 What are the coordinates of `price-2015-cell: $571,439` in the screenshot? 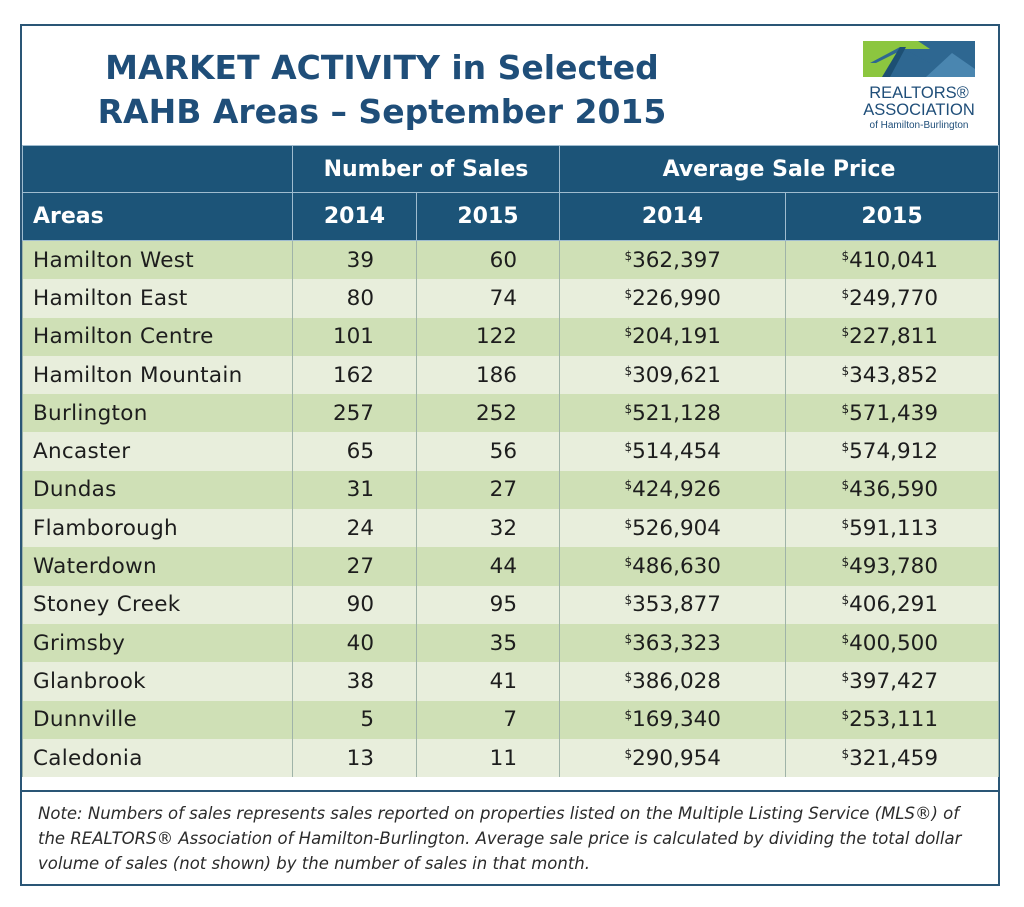 It's located at (892, 413).